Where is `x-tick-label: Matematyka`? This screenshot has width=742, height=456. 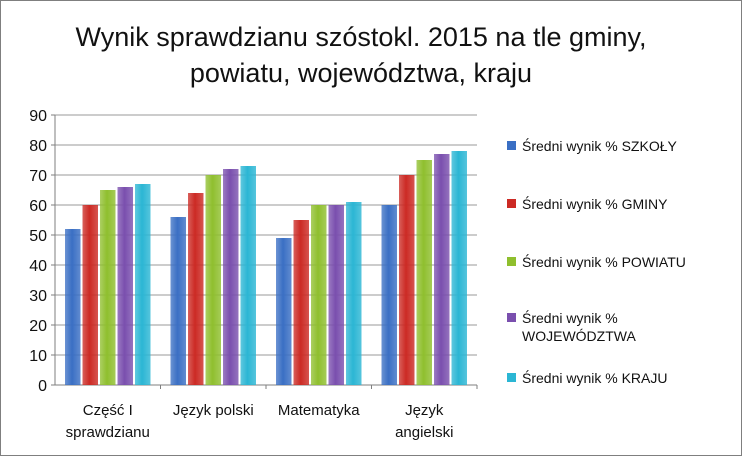 x-tick-label: Matematyka is located at coordinates (319, 410).